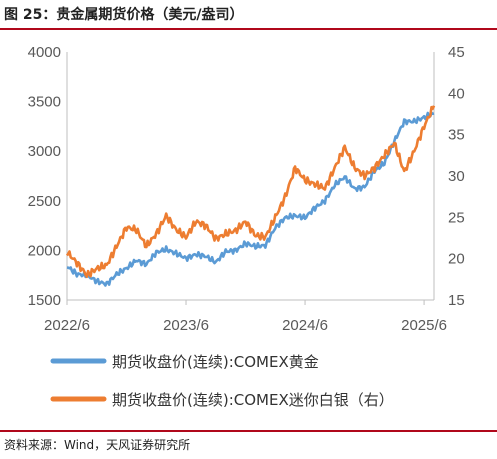 This screenshot has width=497, height=459. I want to click on left-tick-label: 3000, so click(44, 151).